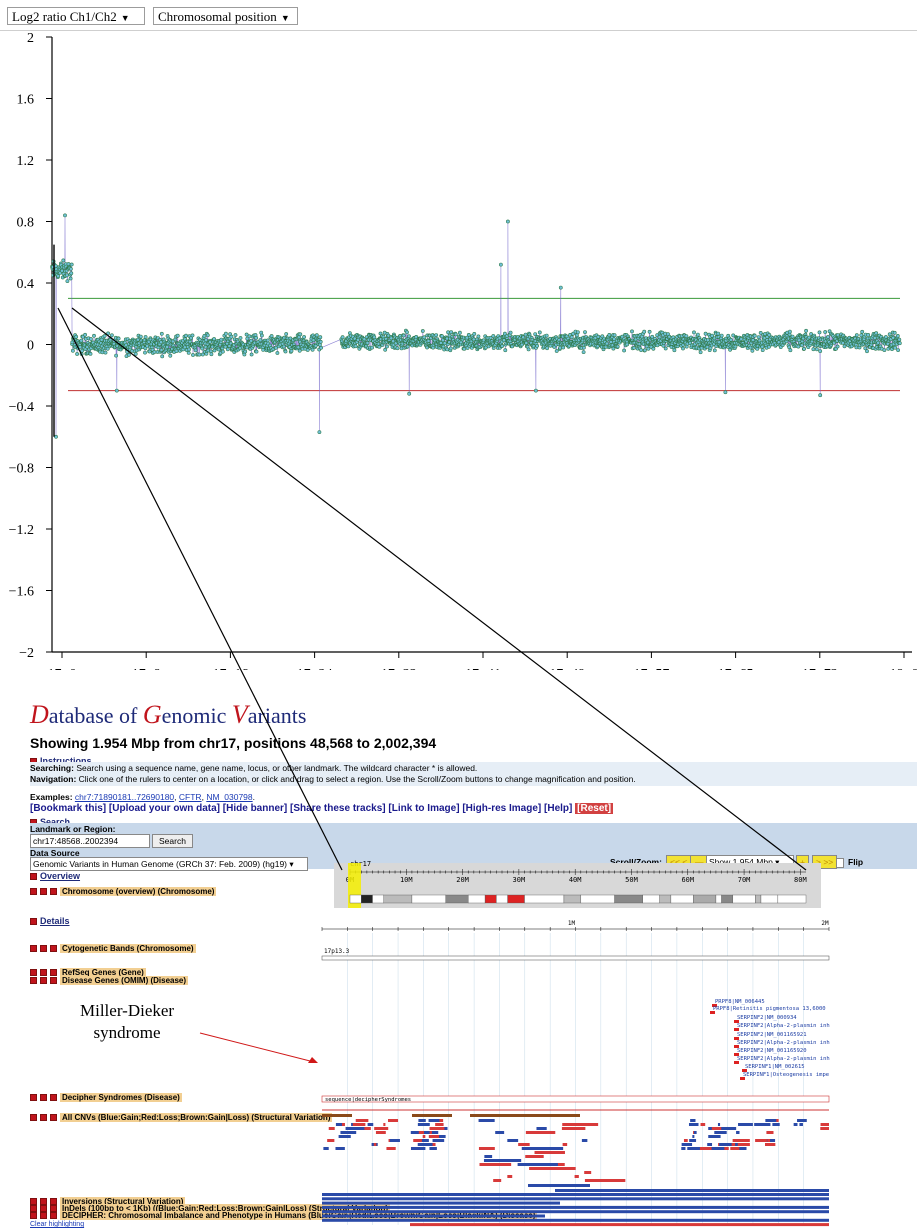  I want to click on measure-dropdown: Log2 ratio Ch1/Ch2 ▼, so click(76, 16).